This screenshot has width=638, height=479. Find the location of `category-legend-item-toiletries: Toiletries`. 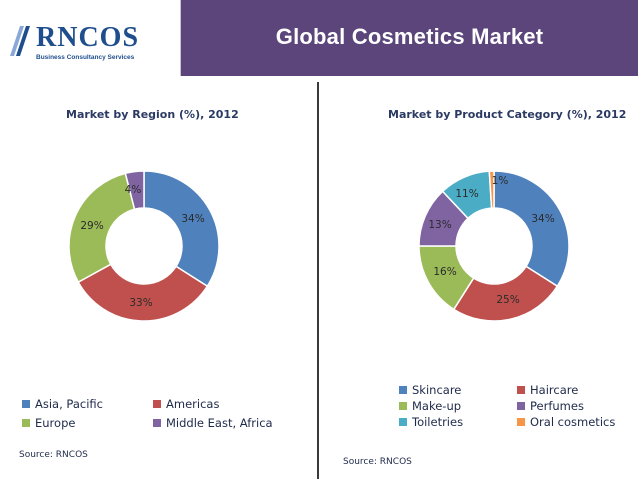

category-legend-item-toiletries: Toiletries is located at coordinates (431, 422).